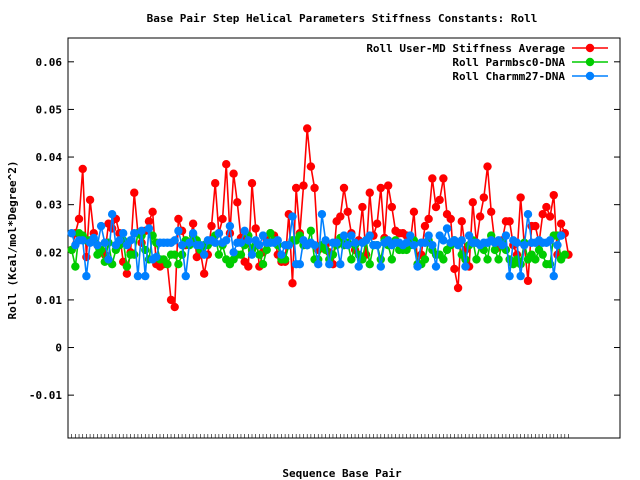  What do you see at coordinates (49, 62) in the screenshot?
I see `y-tick-label: 0.06` at bounding box center [49, 62].